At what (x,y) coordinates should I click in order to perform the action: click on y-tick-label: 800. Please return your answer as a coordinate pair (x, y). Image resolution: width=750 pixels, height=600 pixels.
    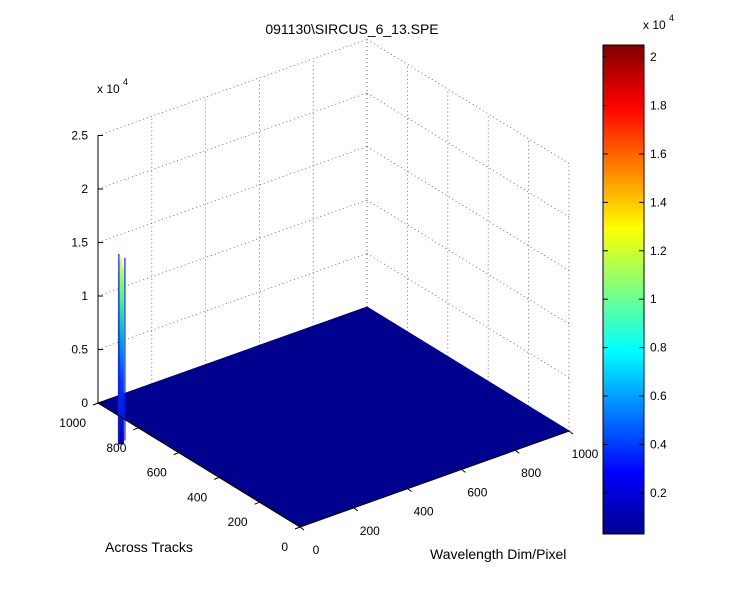
    Looking at the image, I should click on (116, 448).